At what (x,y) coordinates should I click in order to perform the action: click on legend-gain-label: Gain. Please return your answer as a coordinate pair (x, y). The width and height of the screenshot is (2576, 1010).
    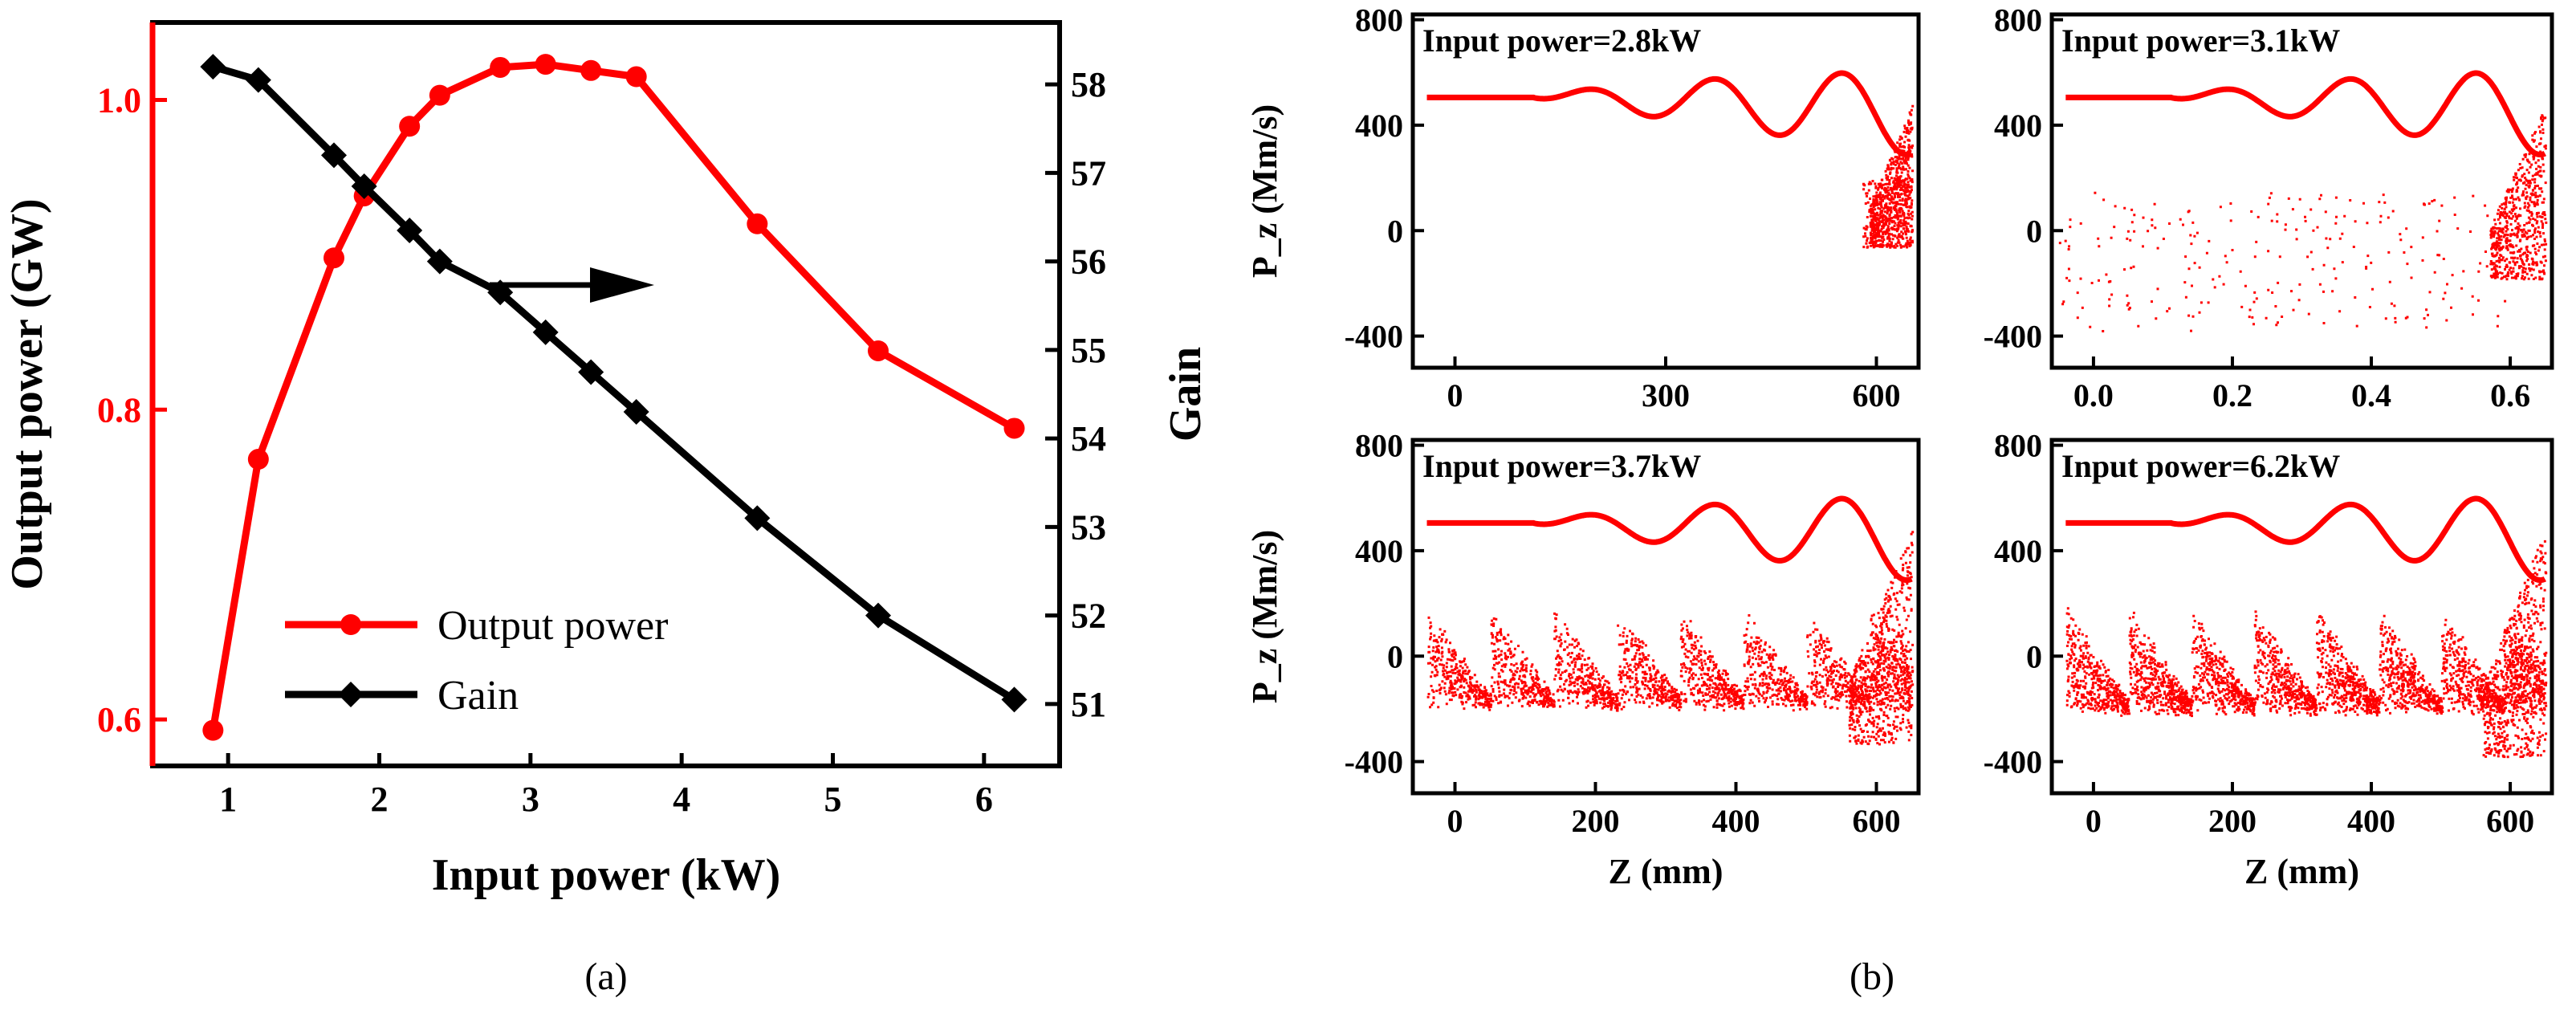
    Looking at the image, I should click on (478, 696).